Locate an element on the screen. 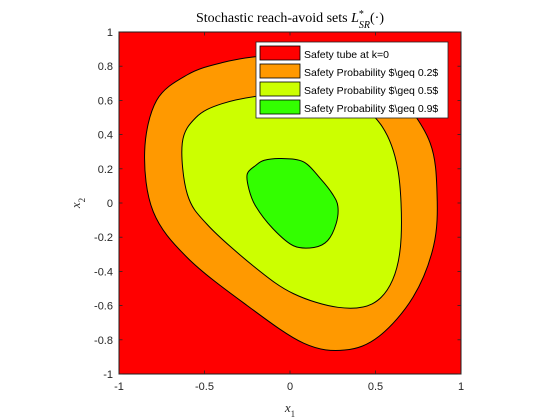  x-axis-label: x1 is located at coordinates (289, 409).